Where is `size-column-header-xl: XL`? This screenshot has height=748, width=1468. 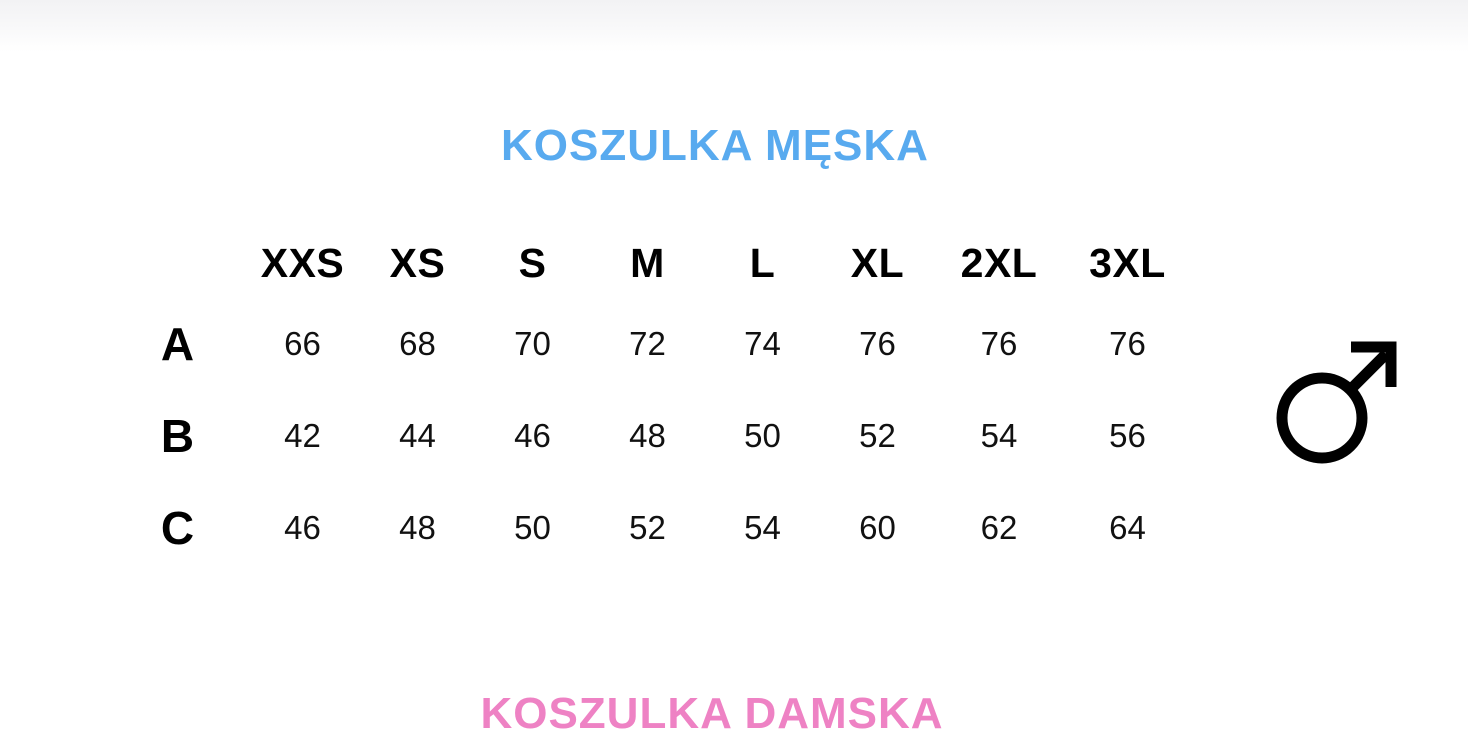 size-column-header-xl: XL is located at coordinates (877, 262).